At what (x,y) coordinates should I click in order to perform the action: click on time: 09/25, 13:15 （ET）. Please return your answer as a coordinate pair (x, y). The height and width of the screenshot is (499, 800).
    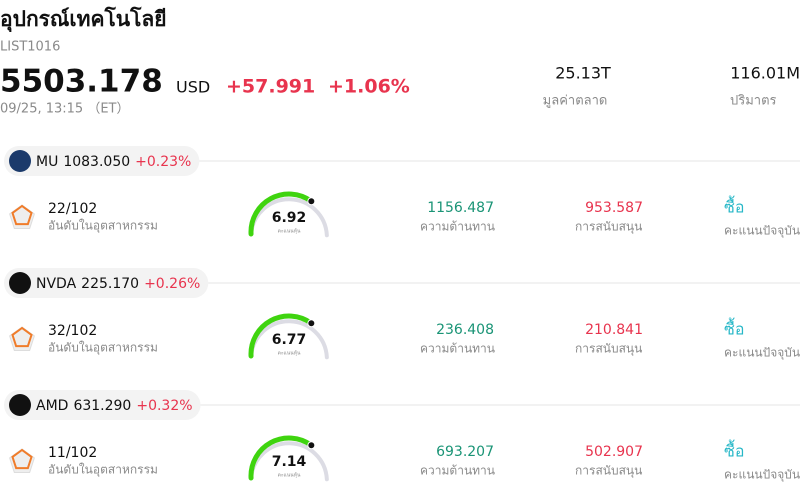
    Looking at the image, I should click on (64, 109).